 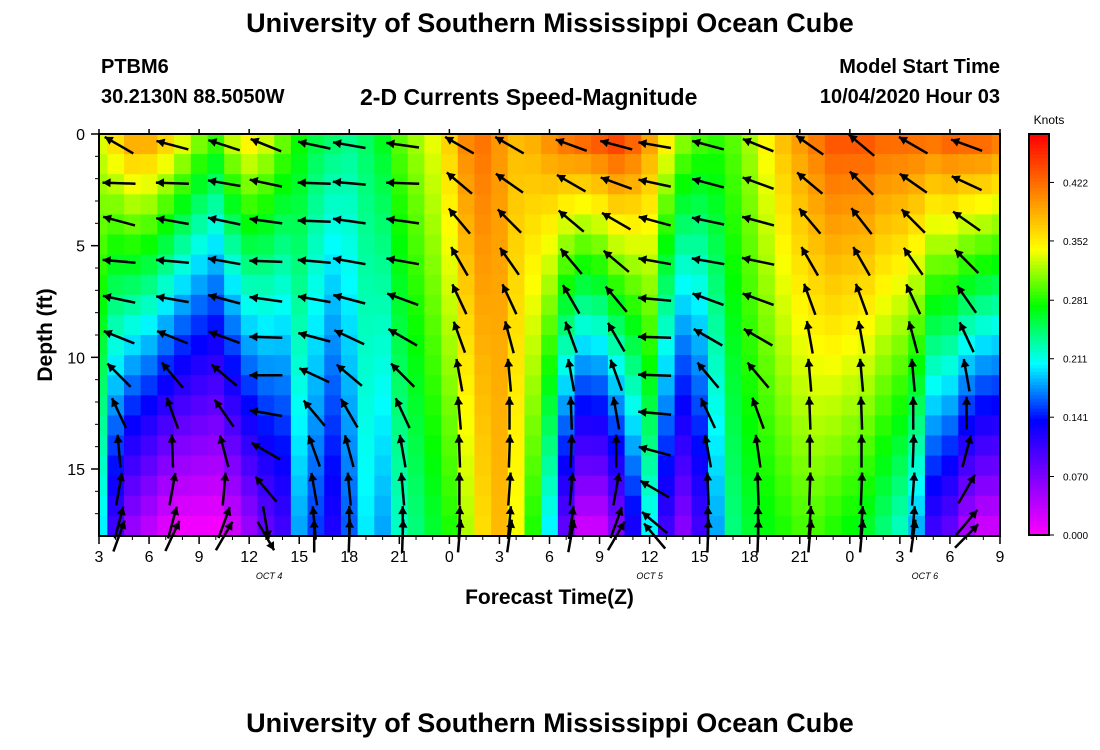 I want to click on colorbar-title: Knots, so click(x=1049, y=120).